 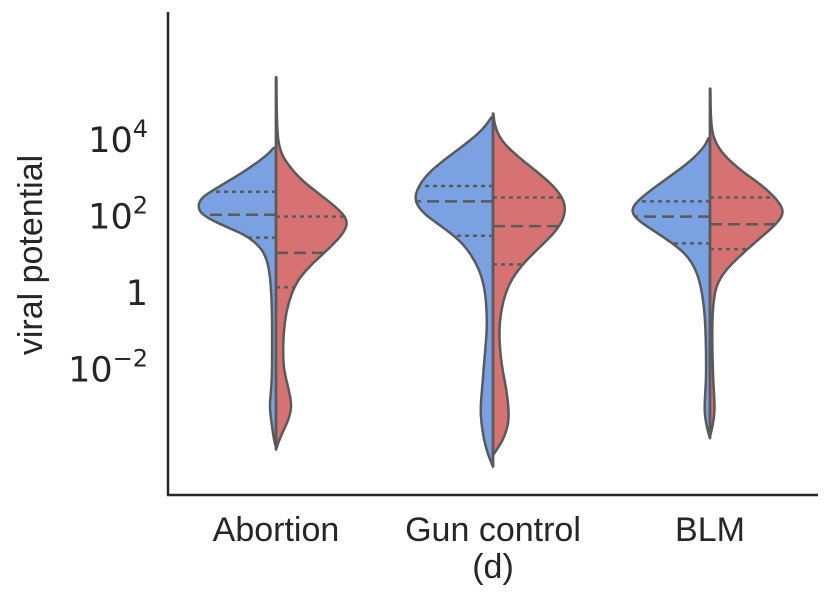 What do you see at coordinates (31, 255) in the screenshot?
I see `y-axis-label: viral potential` at bounding box center [31, 255].